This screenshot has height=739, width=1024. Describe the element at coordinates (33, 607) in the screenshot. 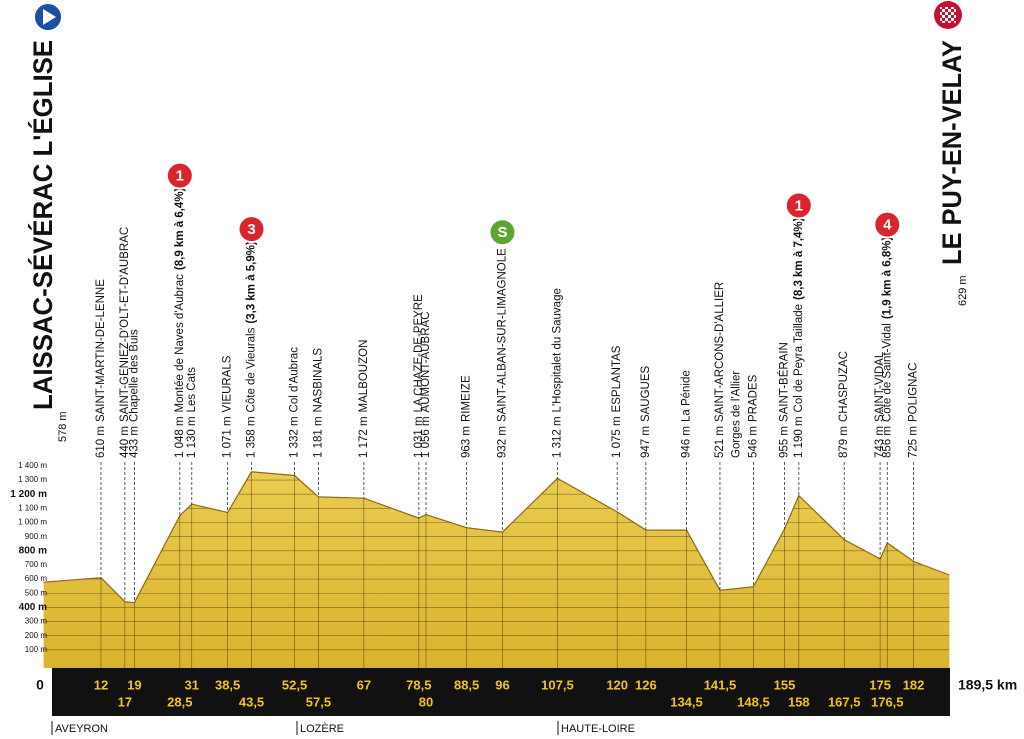

I see `y-tick-label: 400 m` at that location.